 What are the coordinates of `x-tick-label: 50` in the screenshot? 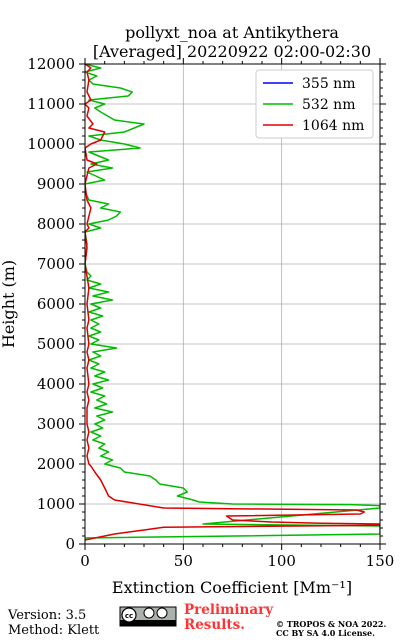 It's located at (183, 561).